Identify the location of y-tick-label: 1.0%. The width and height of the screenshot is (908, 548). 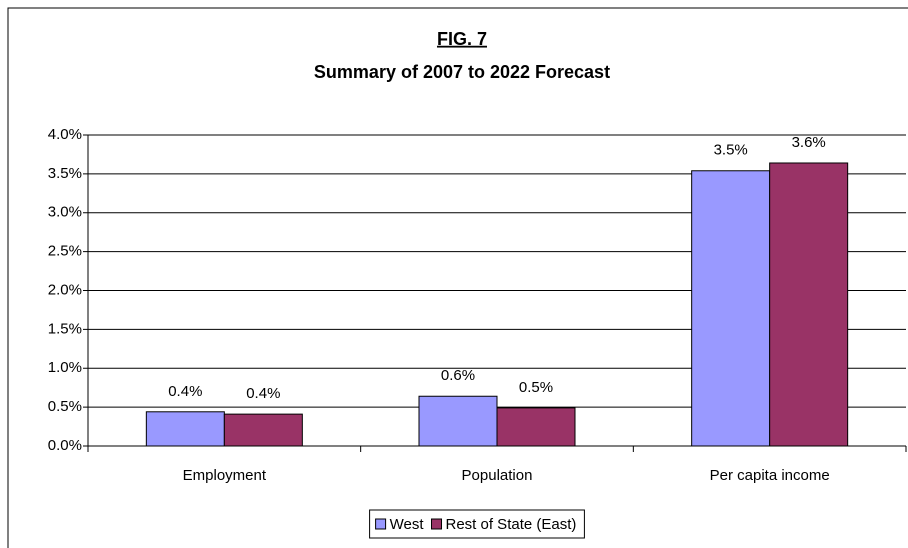
(65, 367).